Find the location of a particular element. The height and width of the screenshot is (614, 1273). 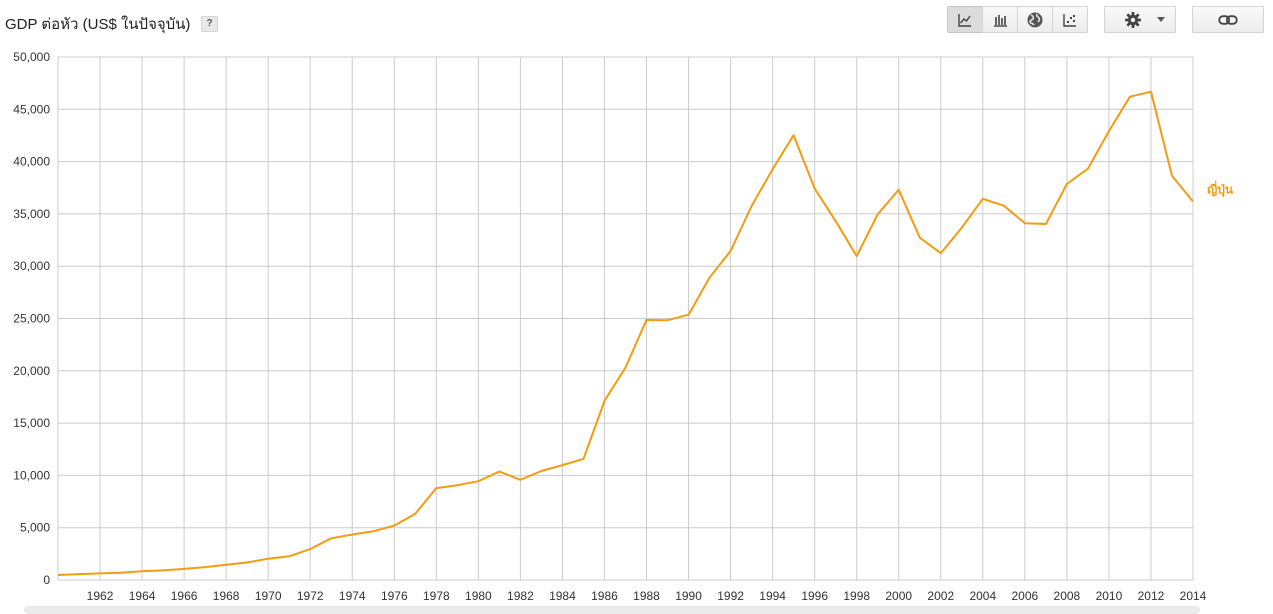

x-tick-label: 1986 is located at coordinates (604, 596).